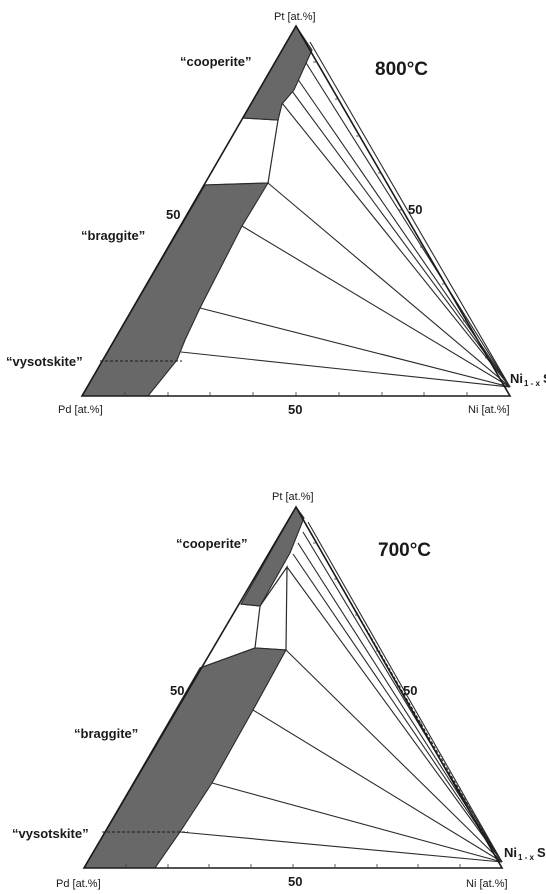 Image resolution: width=546 pixels, height=894 pixels. What do you see at coordinates (295, 409) in the screenshot?
I see `fifty-bottom-label-800: 50` at bounding box center [295, 409].